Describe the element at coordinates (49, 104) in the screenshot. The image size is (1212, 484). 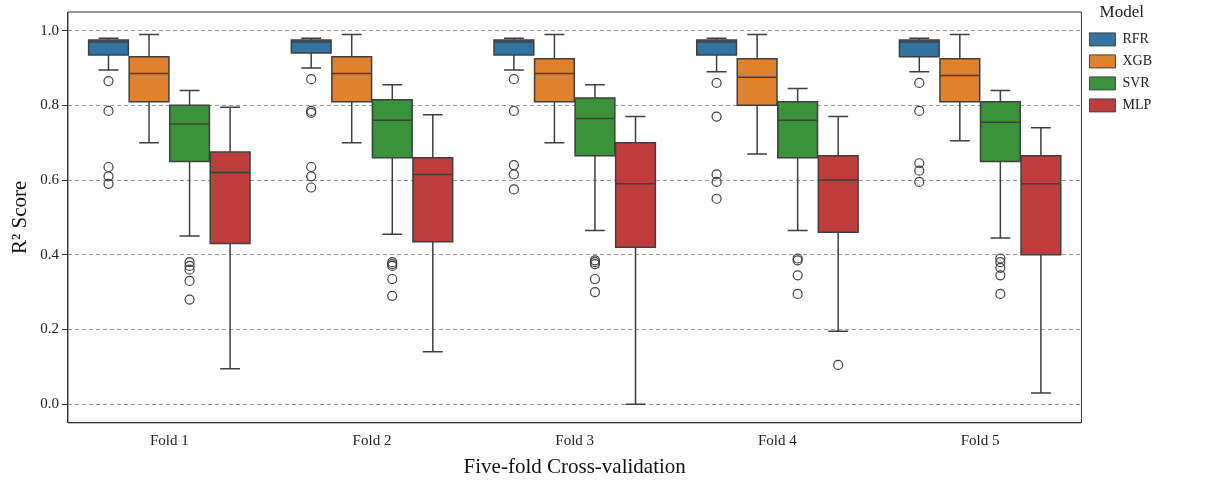
I see `y-tick-label: 0.8` at that location.